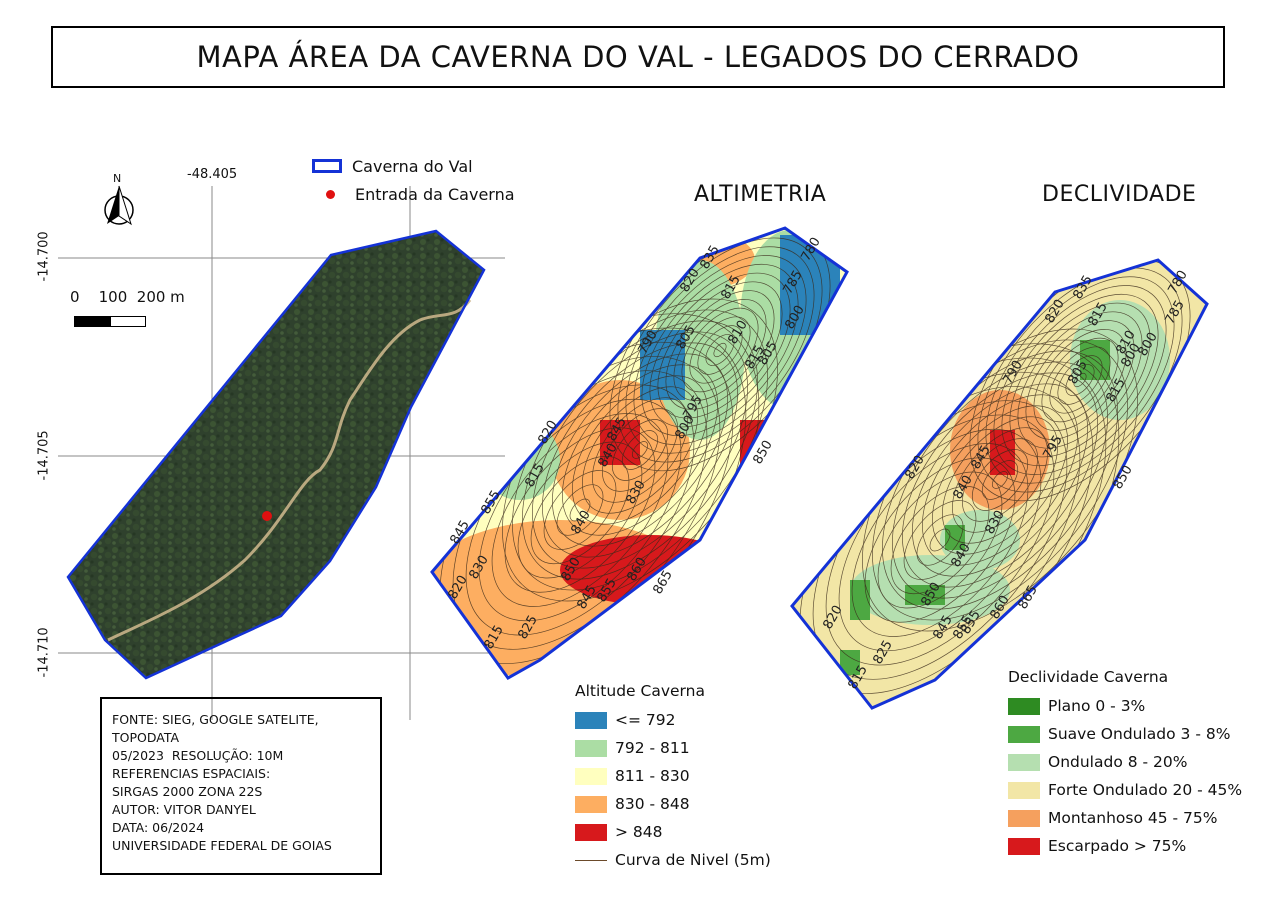 The height and width of the screenshot is (905, 1280). I want to click on source-line: TOPODATA, so click(146, 737).